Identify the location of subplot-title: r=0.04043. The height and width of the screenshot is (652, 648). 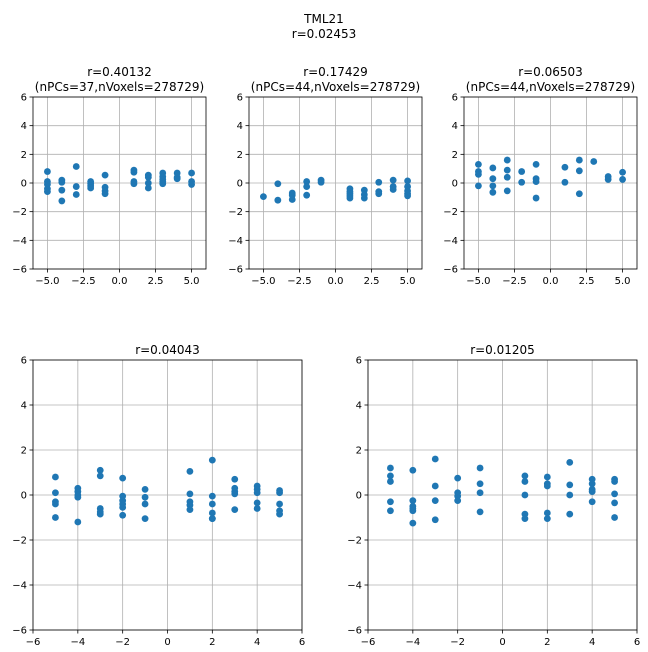
(167, 350).